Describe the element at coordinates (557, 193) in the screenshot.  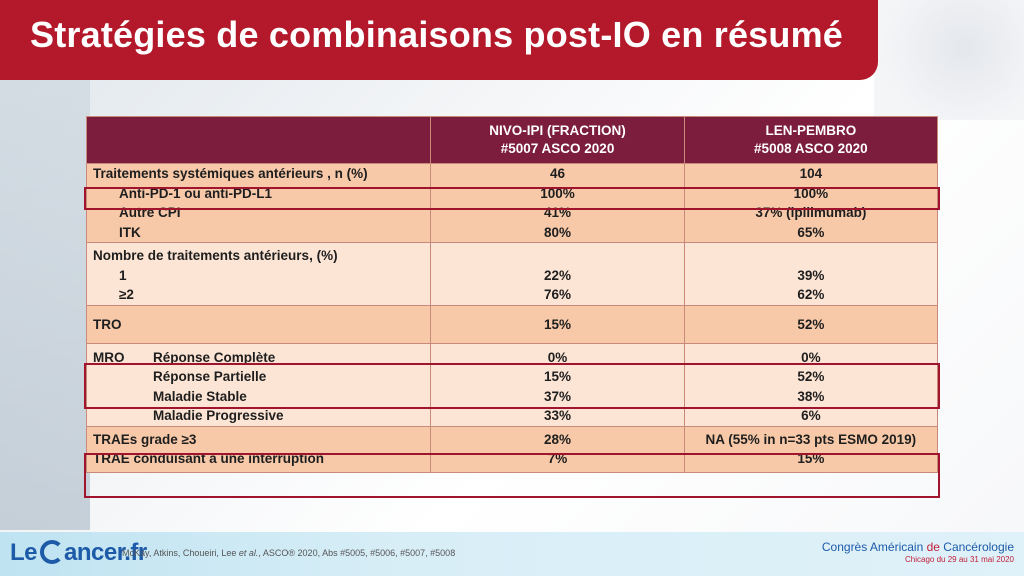
I see `value-anti-pd1-nivo: 100%` at that location.